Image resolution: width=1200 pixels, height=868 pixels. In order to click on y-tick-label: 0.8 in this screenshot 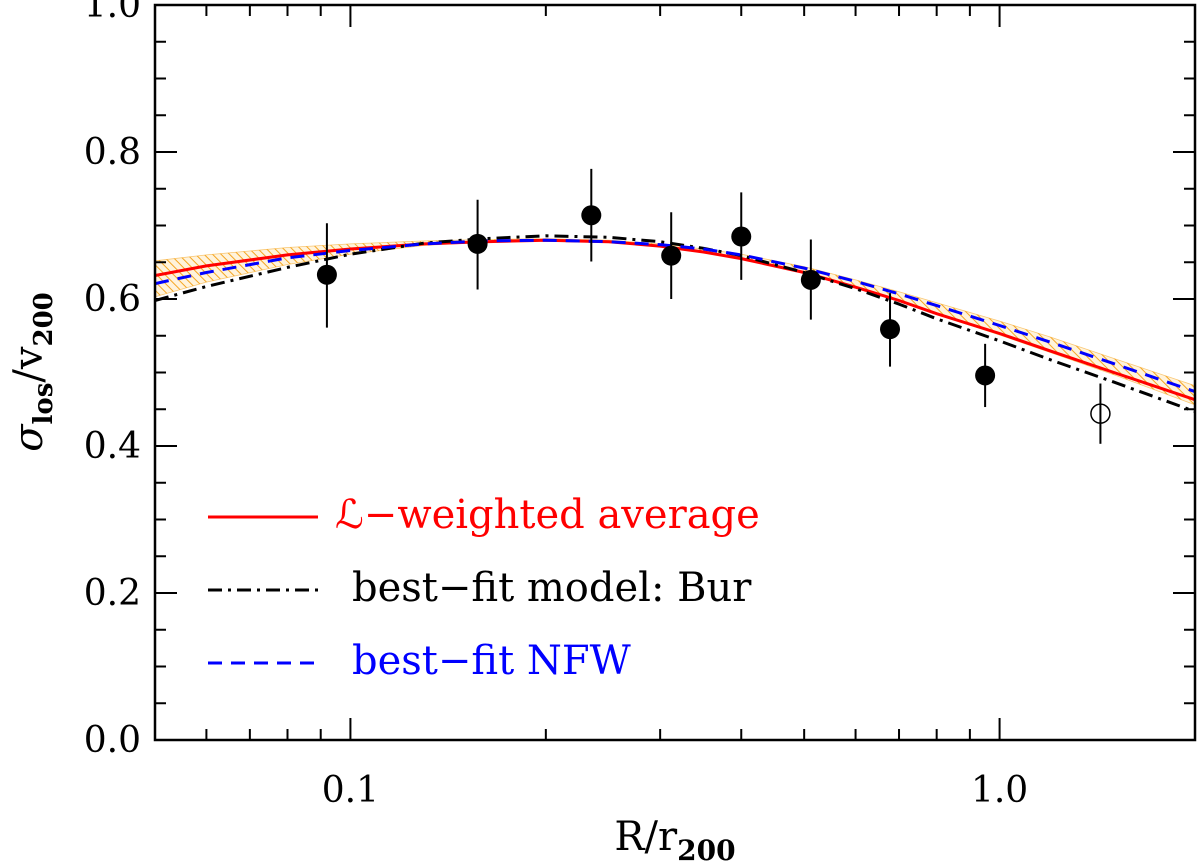, I will do `click(112, 152)`.